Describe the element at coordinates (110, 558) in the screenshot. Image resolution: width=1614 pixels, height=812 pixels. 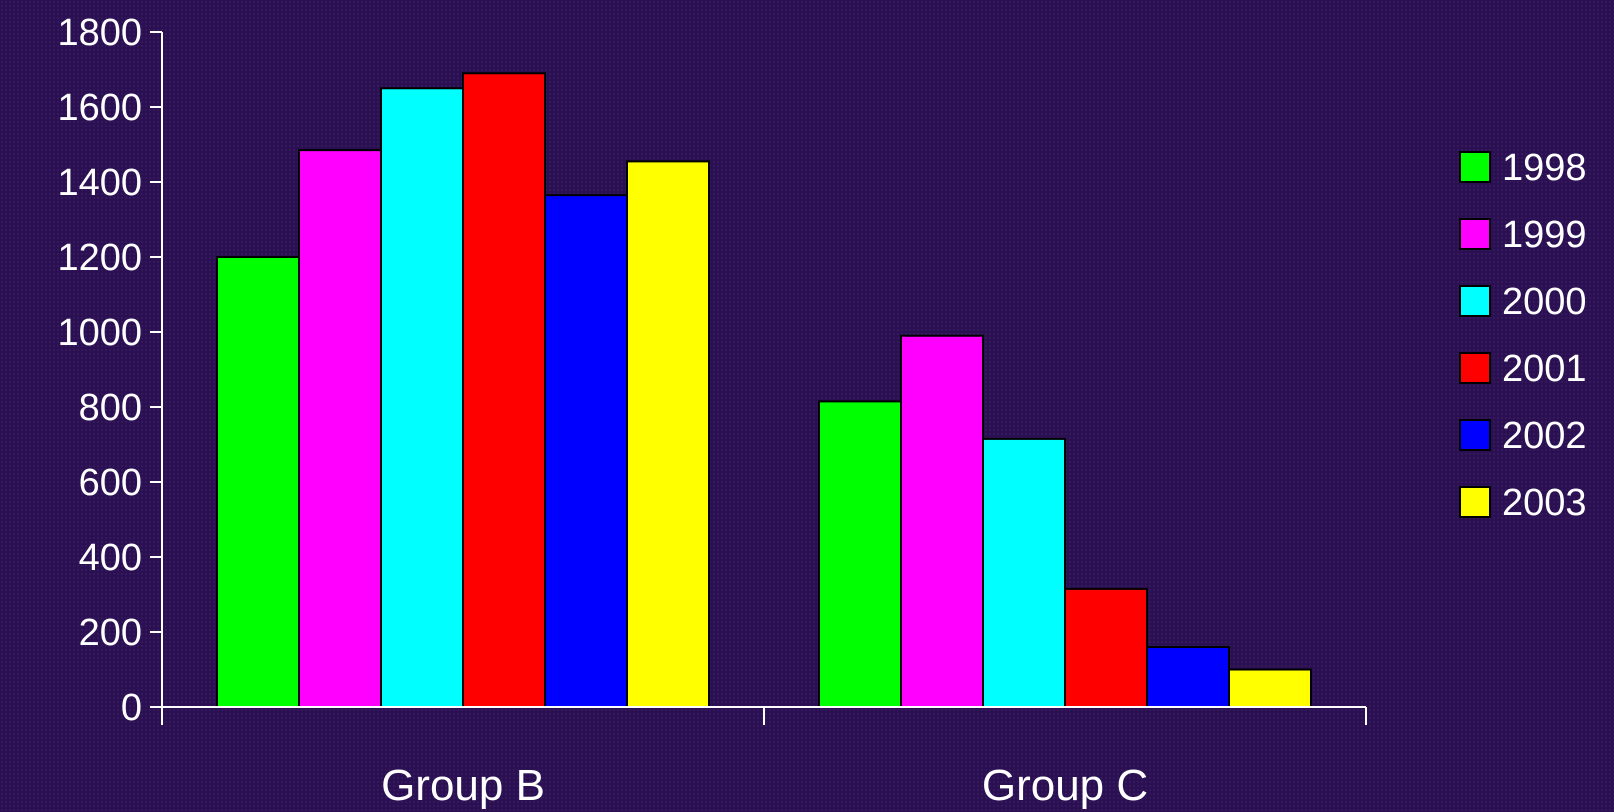
I see `y-tick-label: 400` at that location.